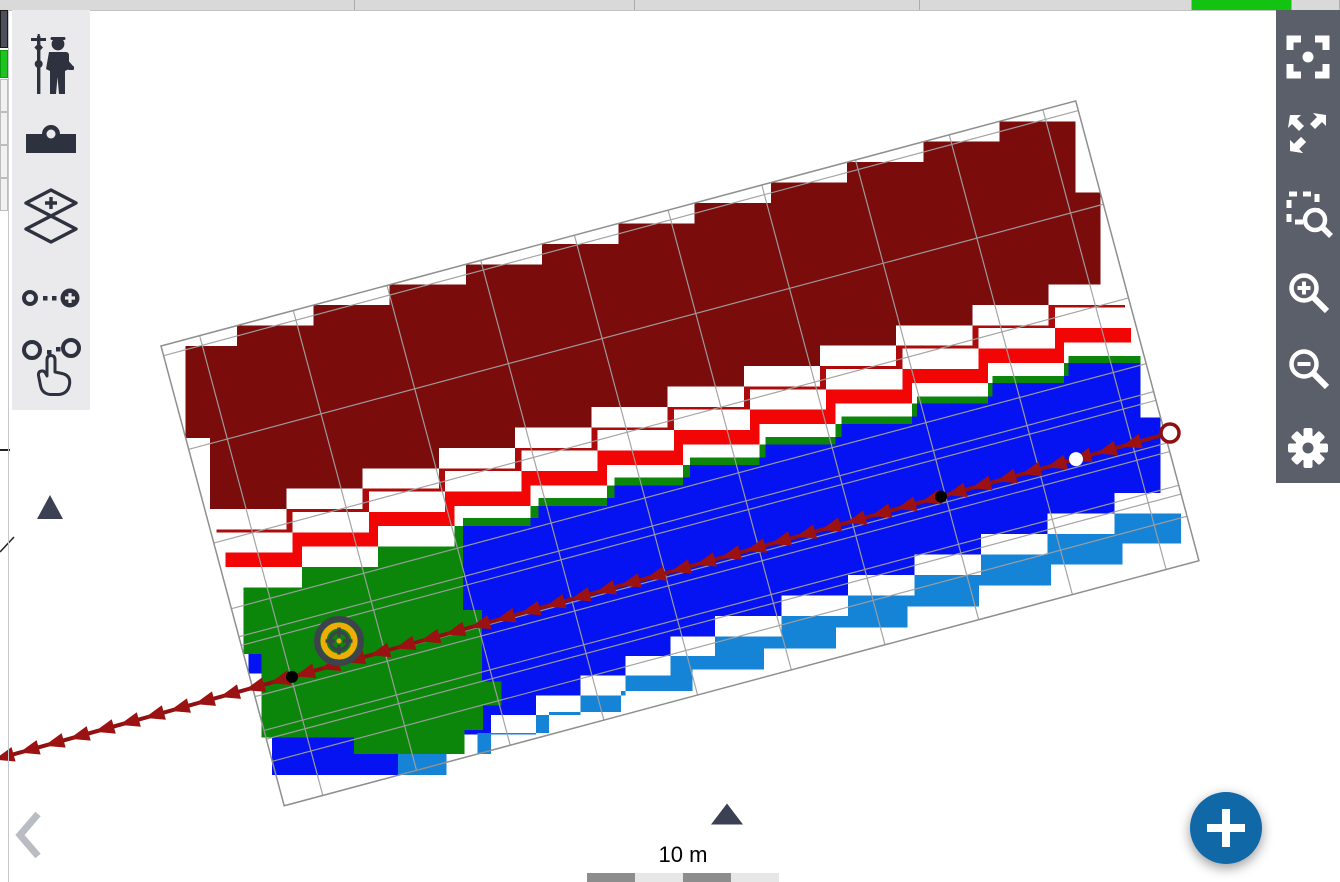 The image size is (1340, 882). I want to click on zoom-out-icon, so click(1309, 369).